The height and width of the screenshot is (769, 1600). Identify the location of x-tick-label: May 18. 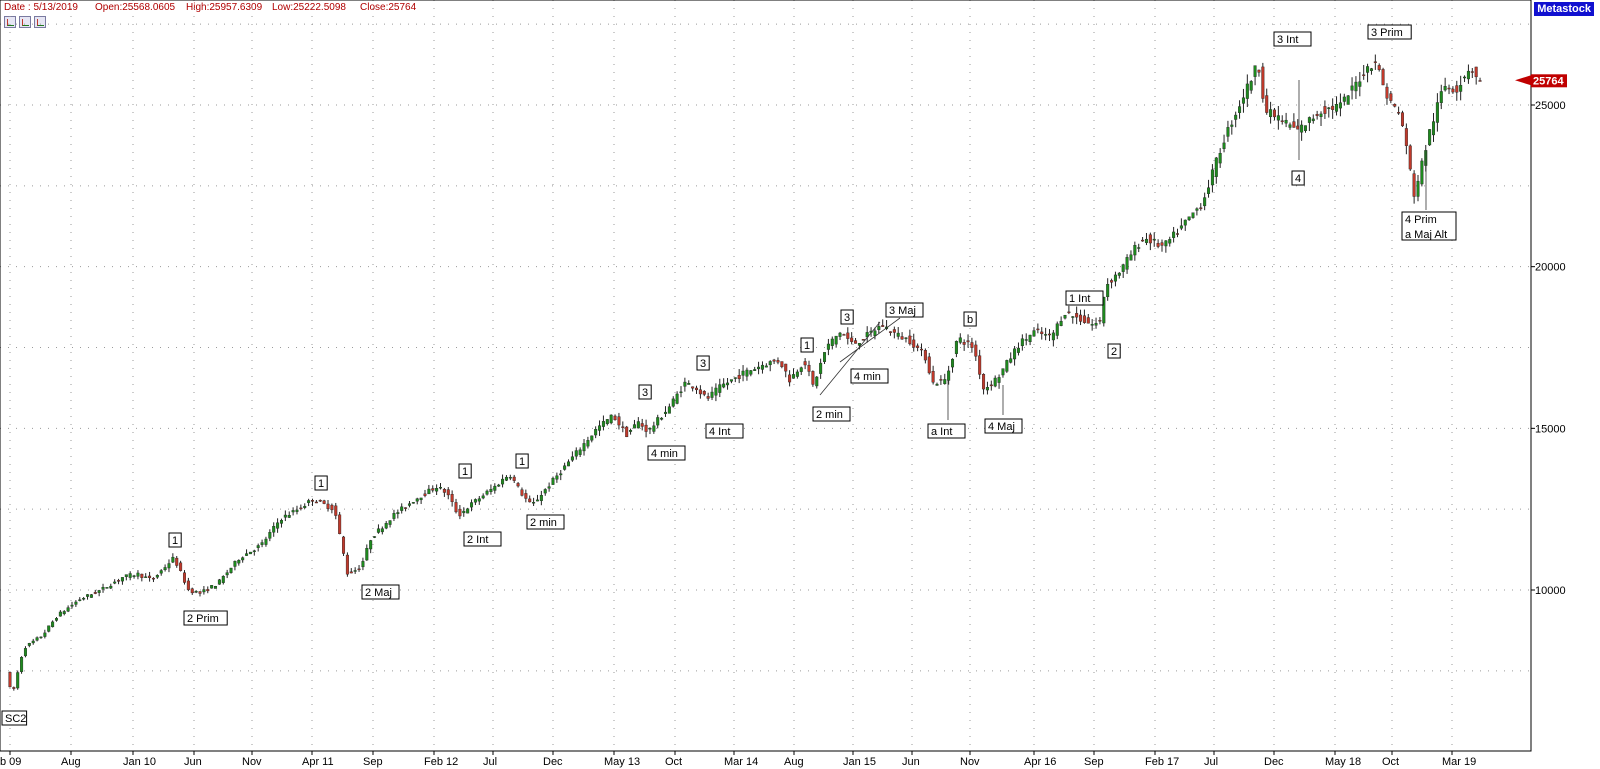
(1343, 762).